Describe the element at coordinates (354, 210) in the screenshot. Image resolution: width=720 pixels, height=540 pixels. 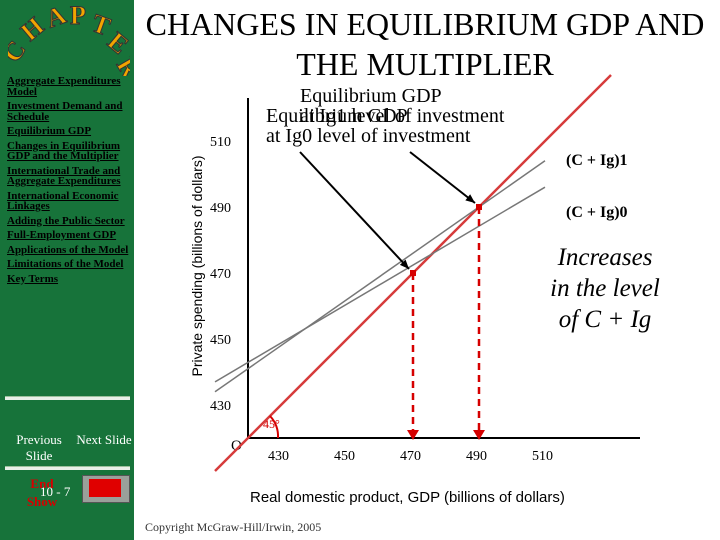
I see `arrow-to-ig0` at that location.